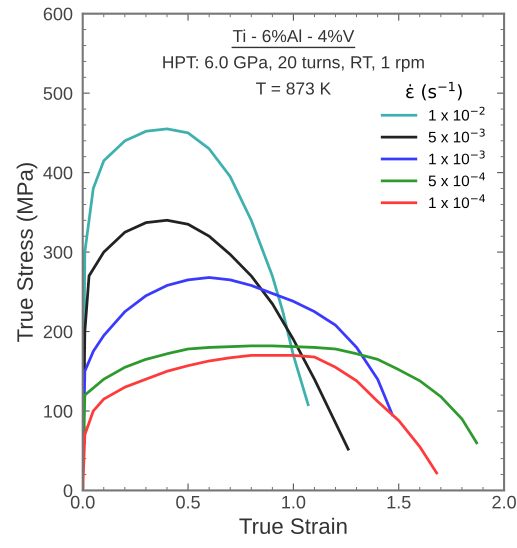 This screenshot has height=548, width=517. Describe the element at coordinates (57, 173) in the screenshot. I see `y-tick-label: 400` at that location.